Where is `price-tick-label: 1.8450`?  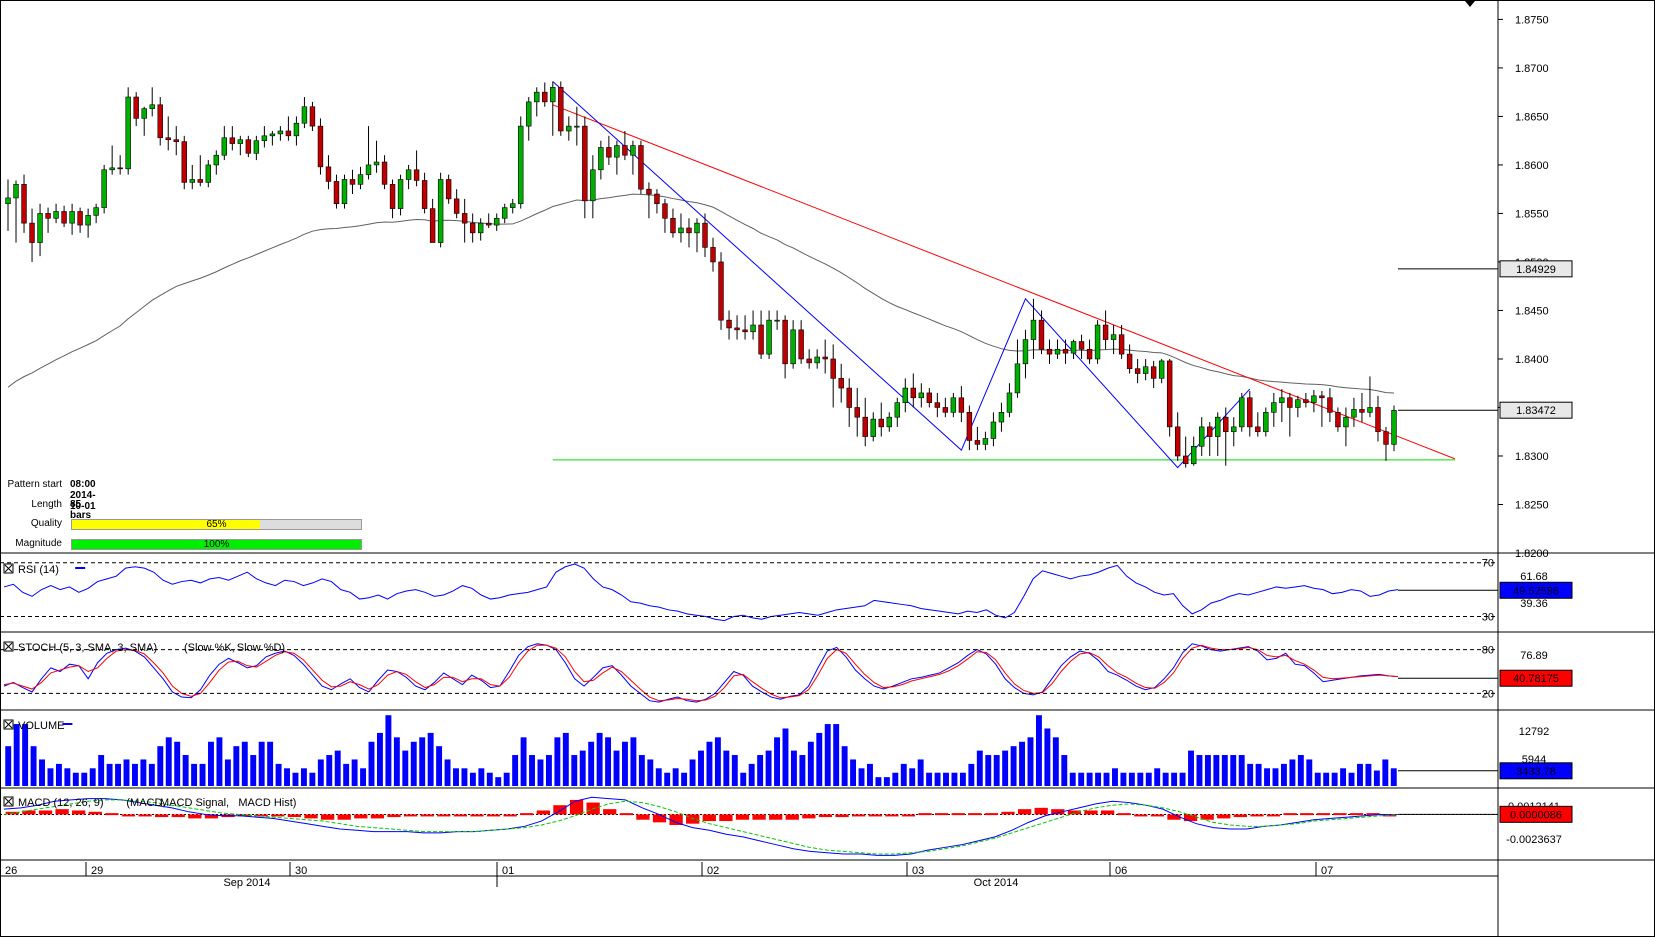
price-tick-label: 1.8450 is located at coordinates (1532, 311).